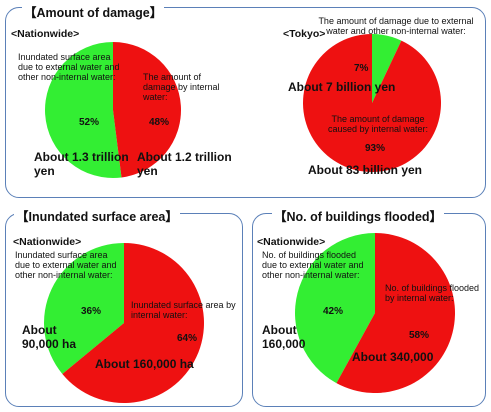 This screenshot has width=491, height=412. I want to click on damage-nw-external-percent: 52%, so click(89, 122).